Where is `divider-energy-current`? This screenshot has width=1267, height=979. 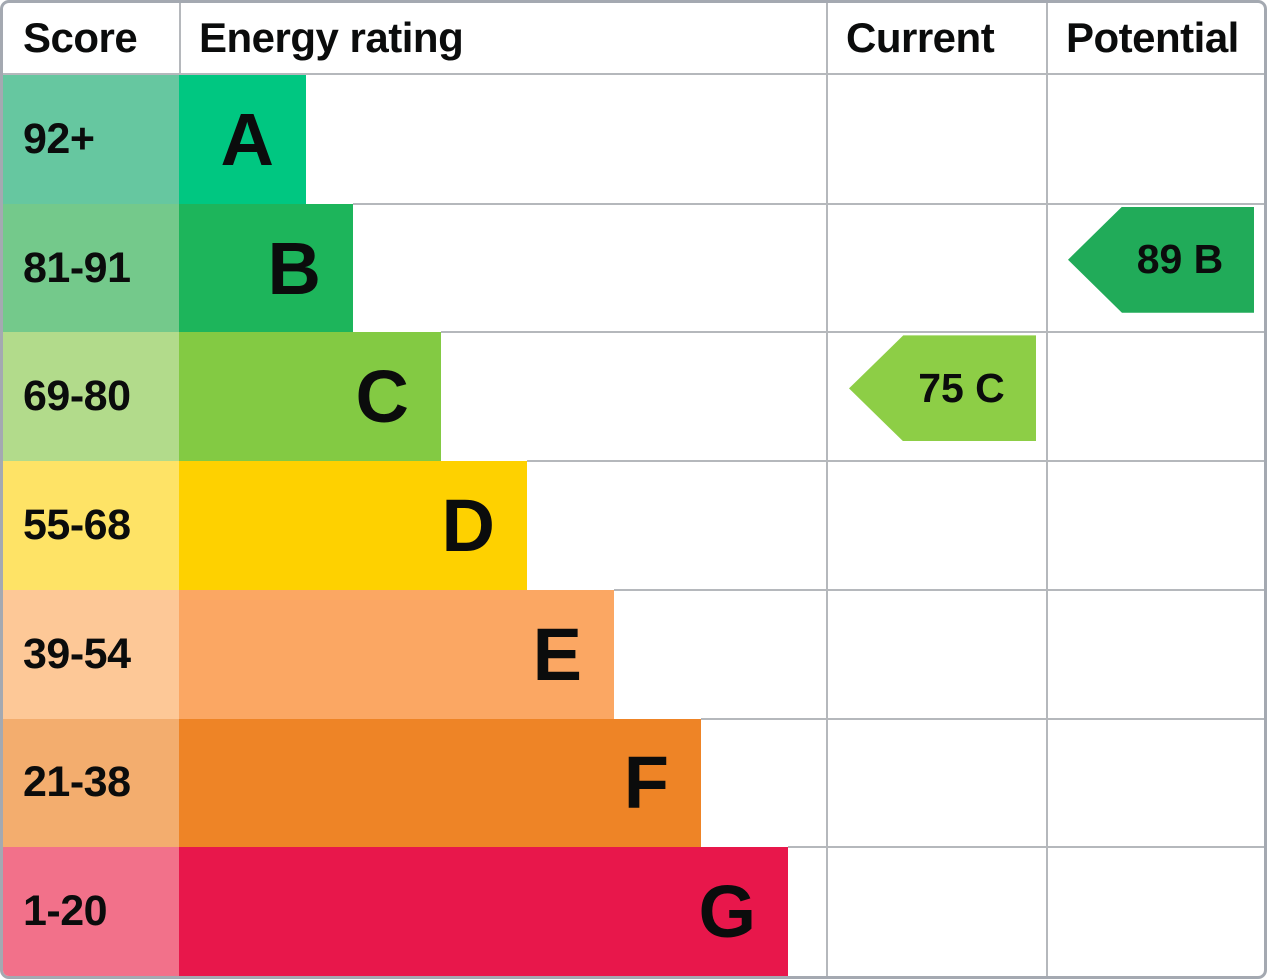 divider-energy-current is located at coordinates (827, 489).